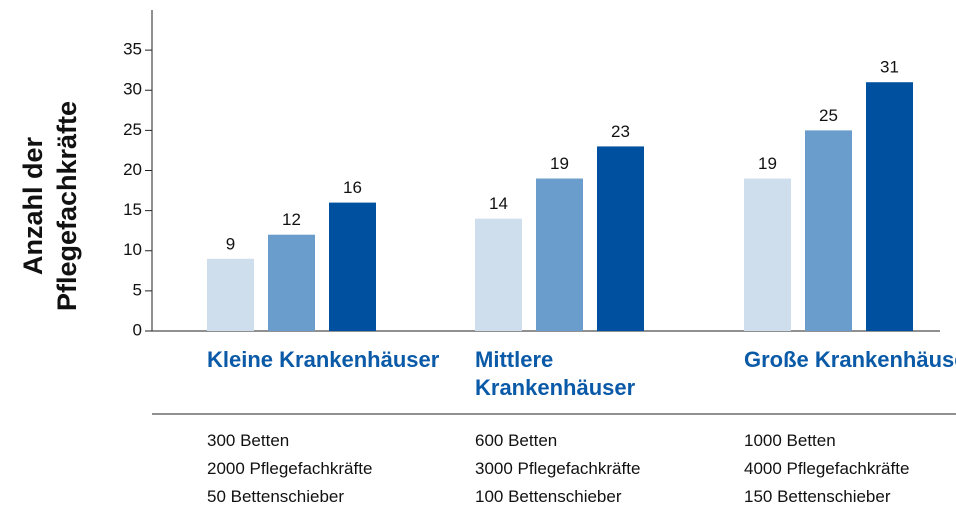  I want to click on category-label: Mittlere Krankenhäuser, so click(555, 373).